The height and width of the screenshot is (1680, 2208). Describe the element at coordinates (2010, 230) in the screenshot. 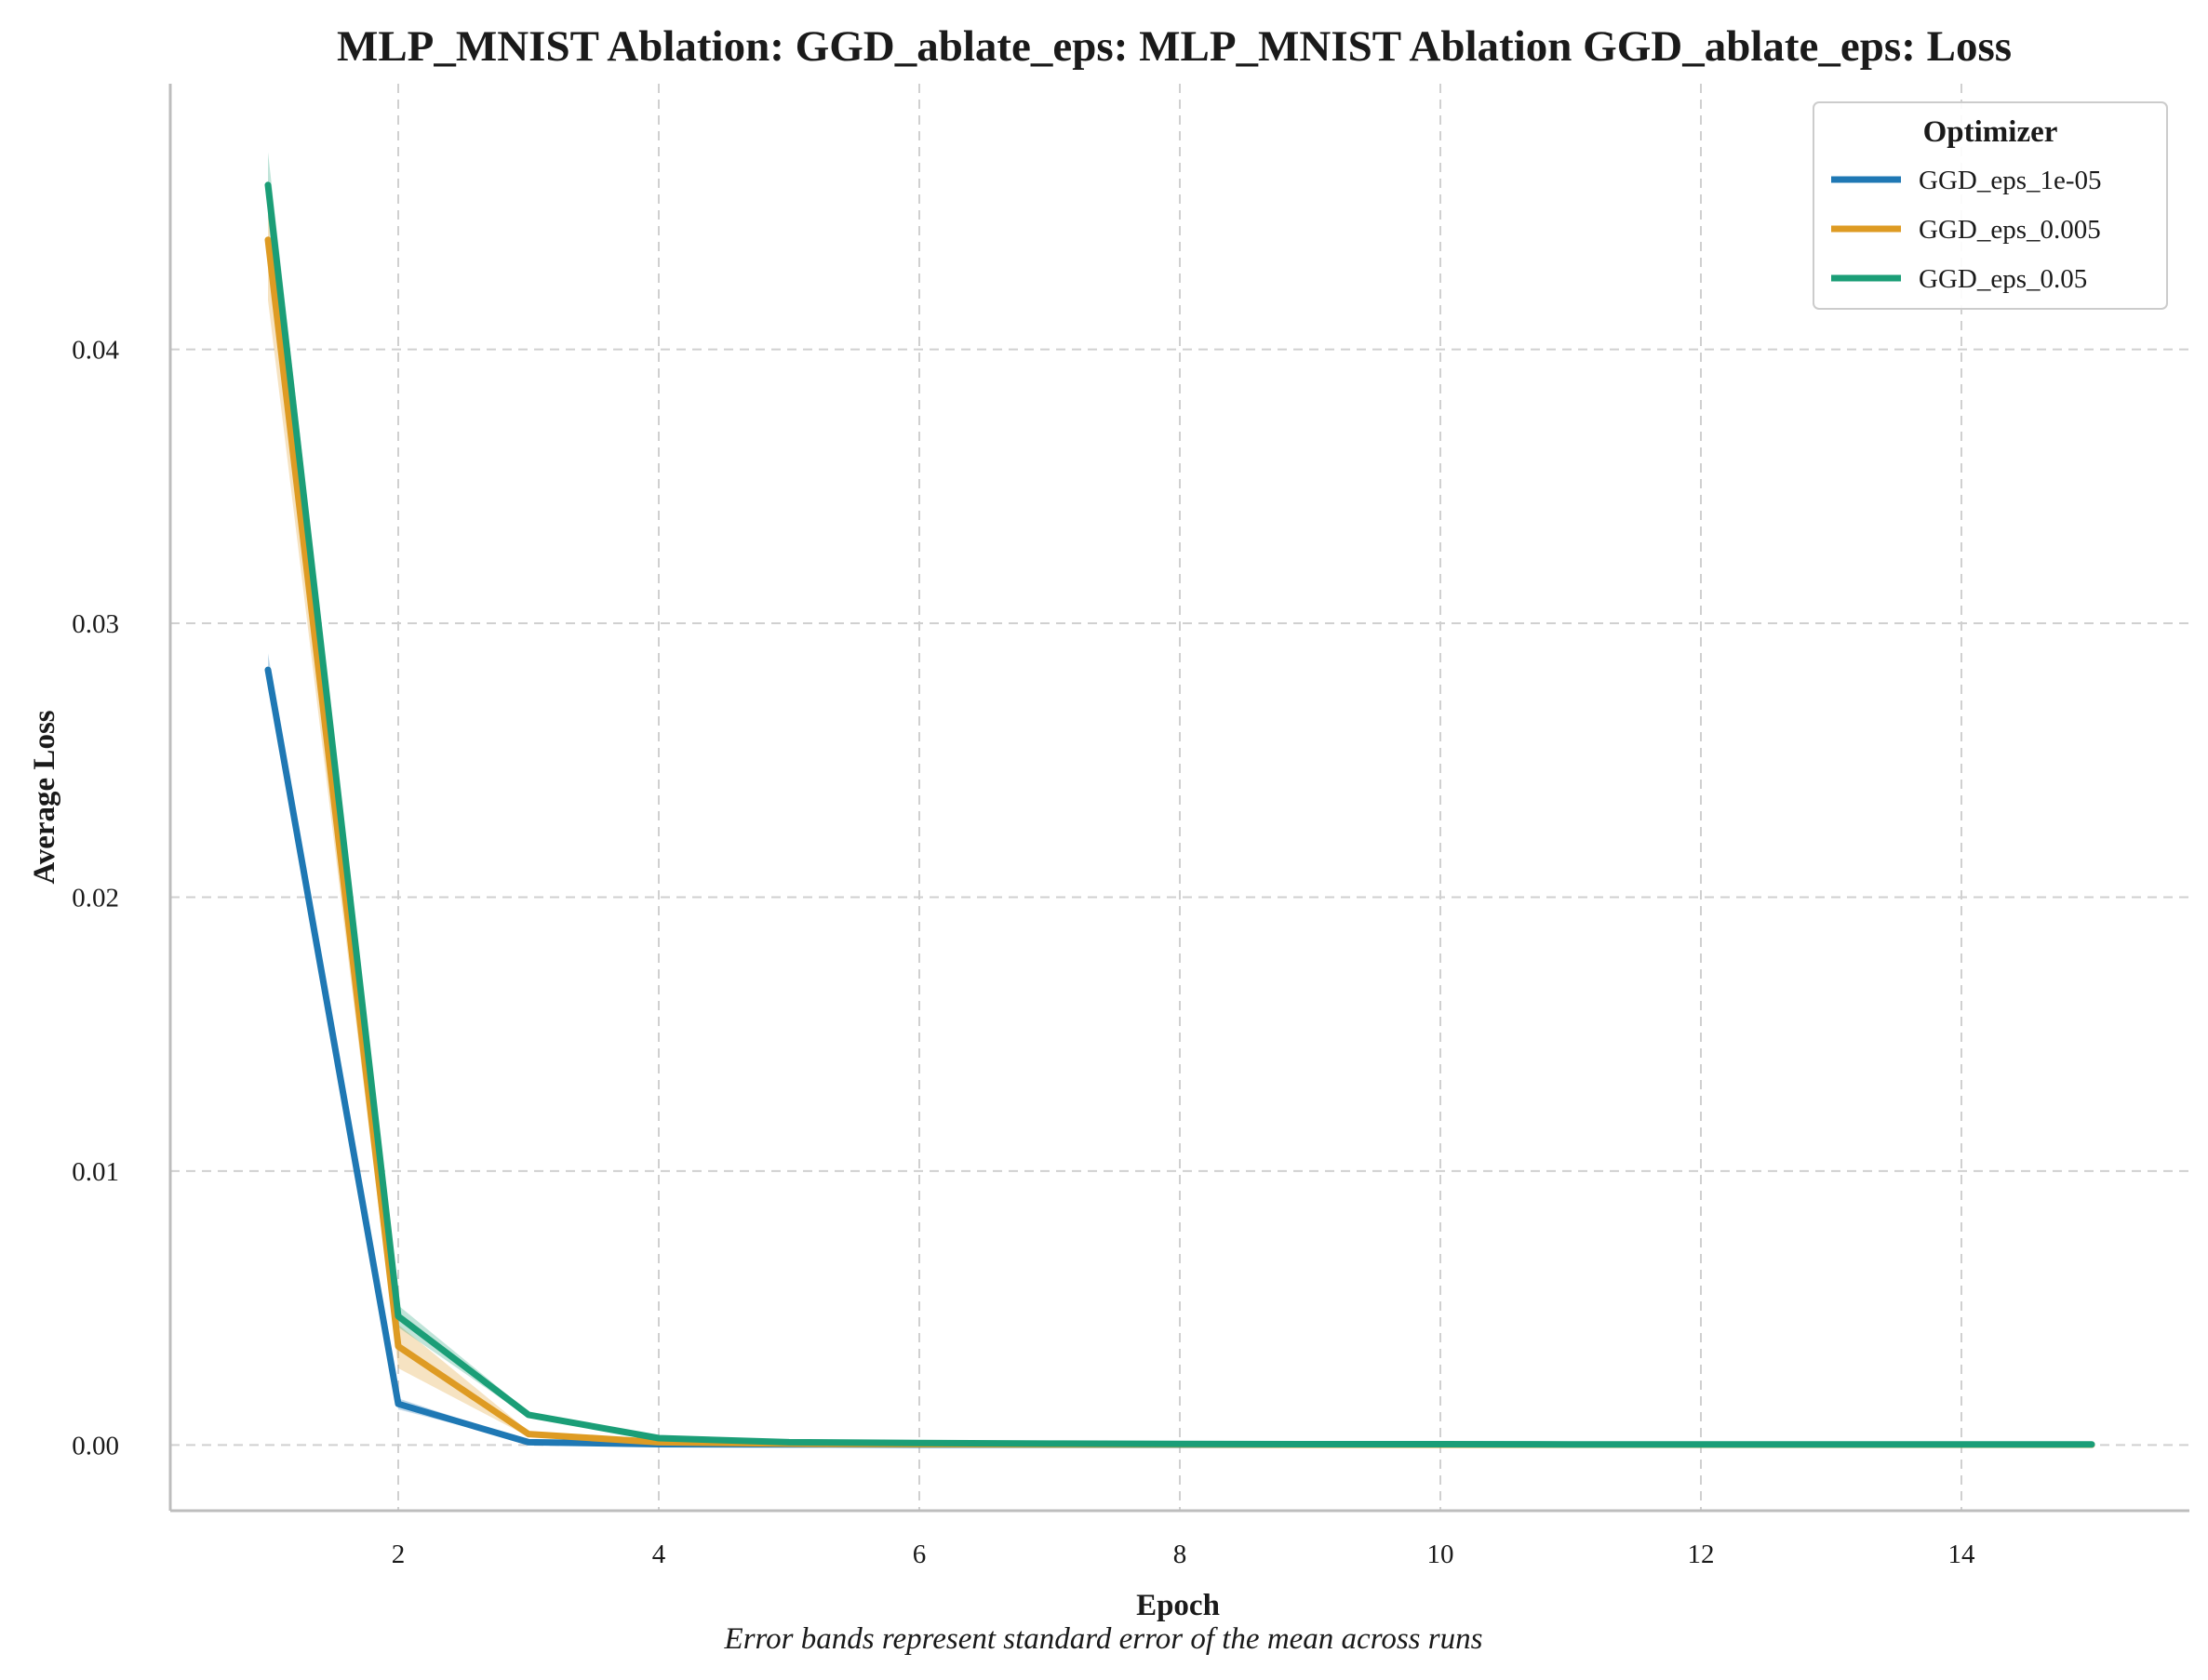

I see `legend-label-series-2: GGD_eps_0.005` at that location.